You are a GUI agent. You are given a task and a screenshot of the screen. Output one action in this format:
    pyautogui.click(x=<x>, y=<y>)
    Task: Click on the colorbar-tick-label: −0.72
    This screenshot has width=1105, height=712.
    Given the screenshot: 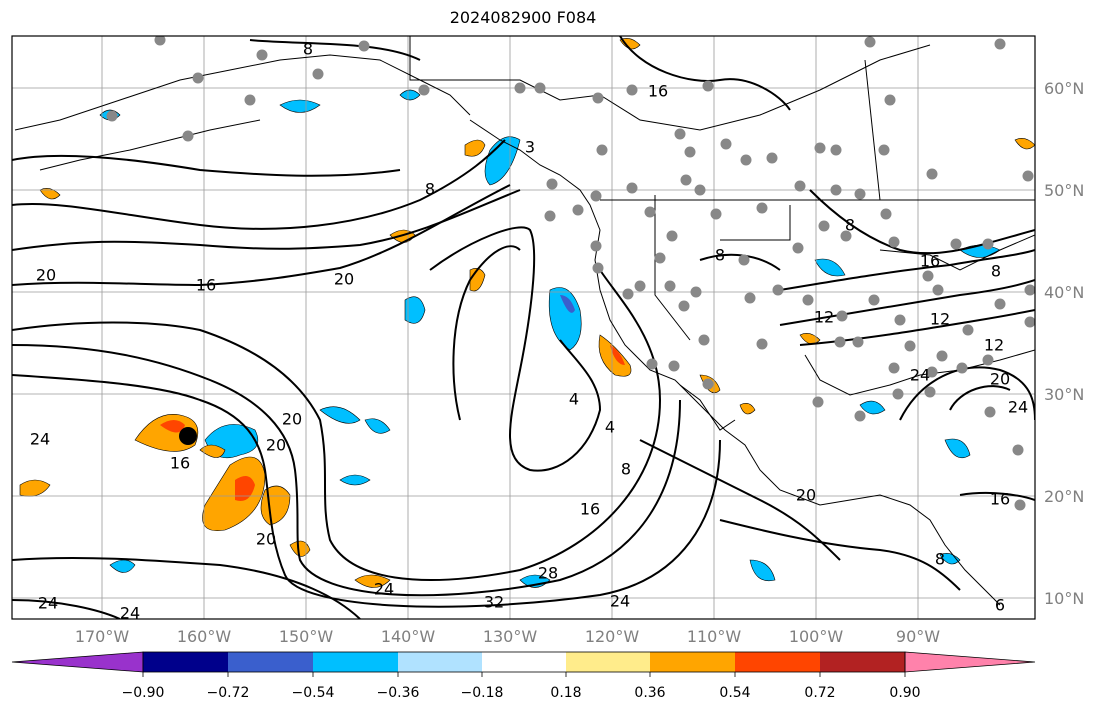 What is the action you would take?
    pyautogui.click(x=228, y=693)
    